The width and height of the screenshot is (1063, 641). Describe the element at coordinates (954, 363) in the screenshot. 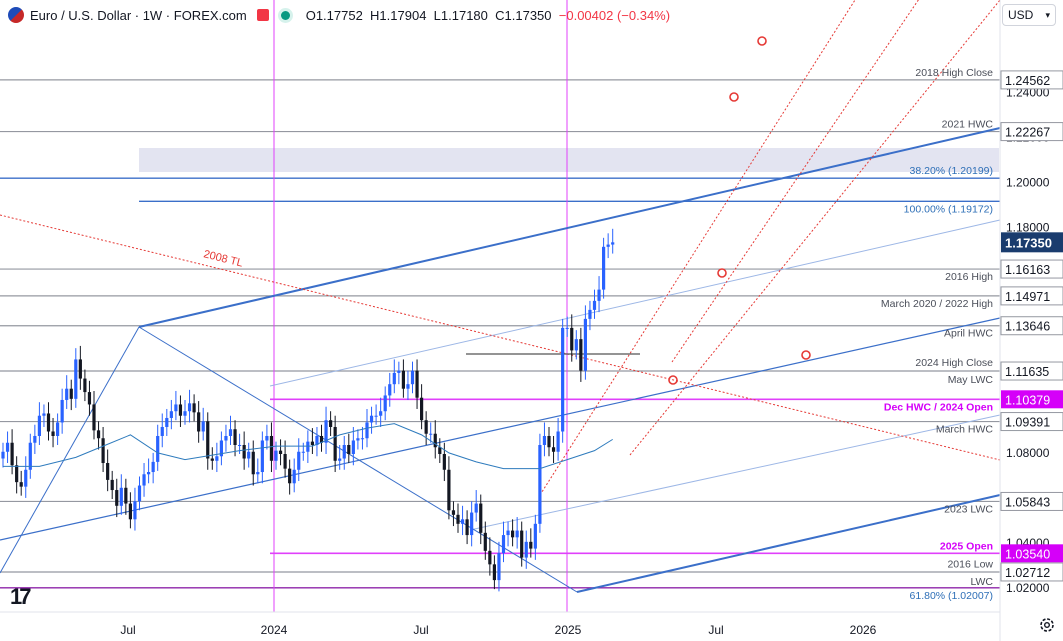

I see `annotation-label: 2024 High Close` at that location.